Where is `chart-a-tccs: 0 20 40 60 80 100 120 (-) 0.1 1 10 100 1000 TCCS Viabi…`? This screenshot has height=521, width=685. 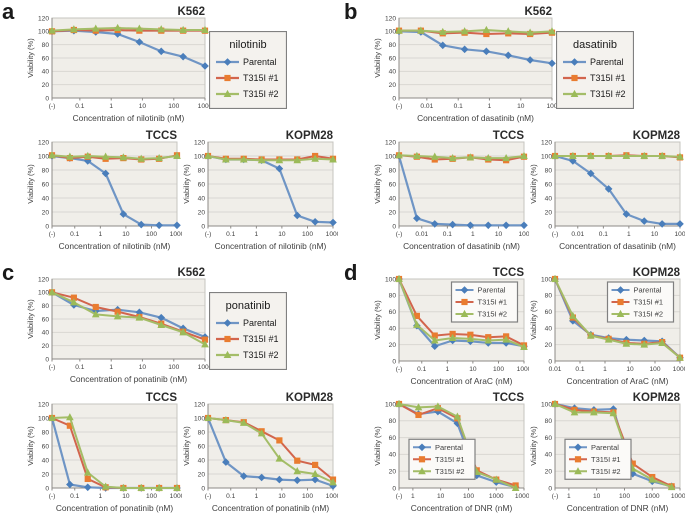 chart-a-tccs: 0 20 40 60 80 100 120 (-) 0.1 1 10 100 1000 TCCS Viabi… is located at coordinates (105, 193).